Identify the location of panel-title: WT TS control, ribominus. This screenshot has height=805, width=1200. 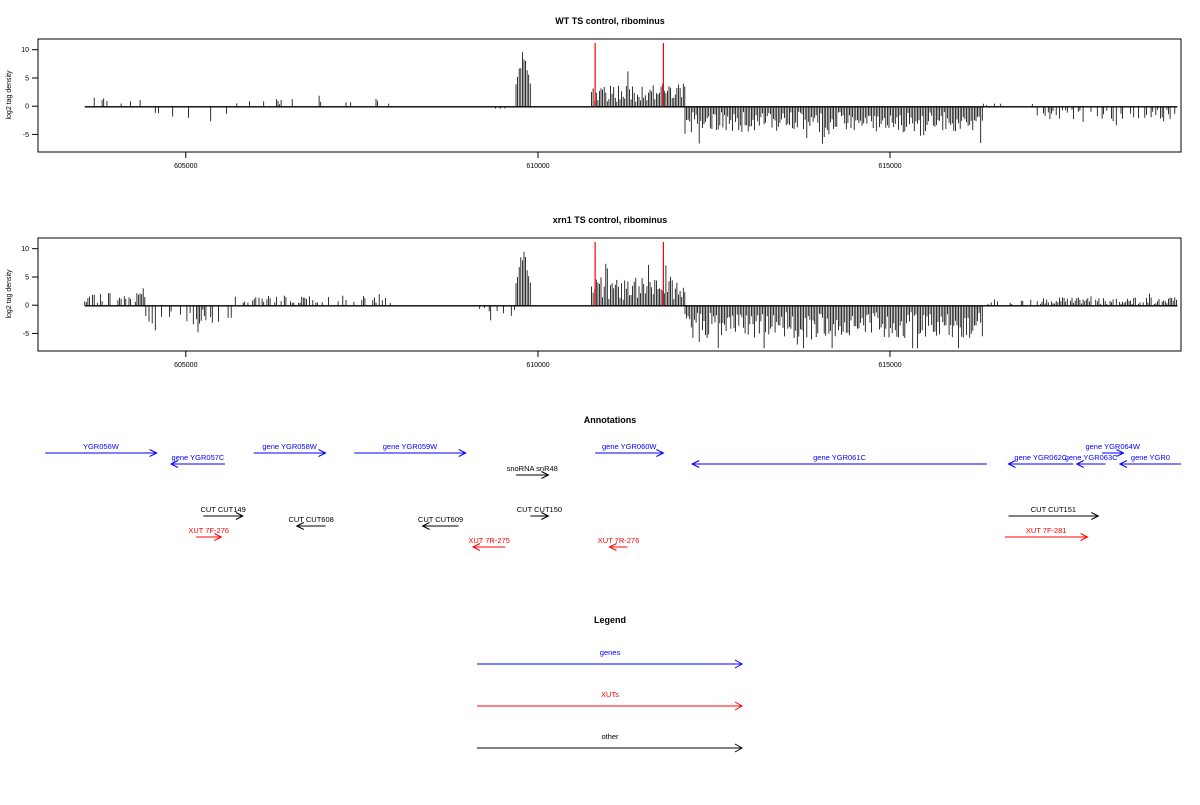
(610, 21).